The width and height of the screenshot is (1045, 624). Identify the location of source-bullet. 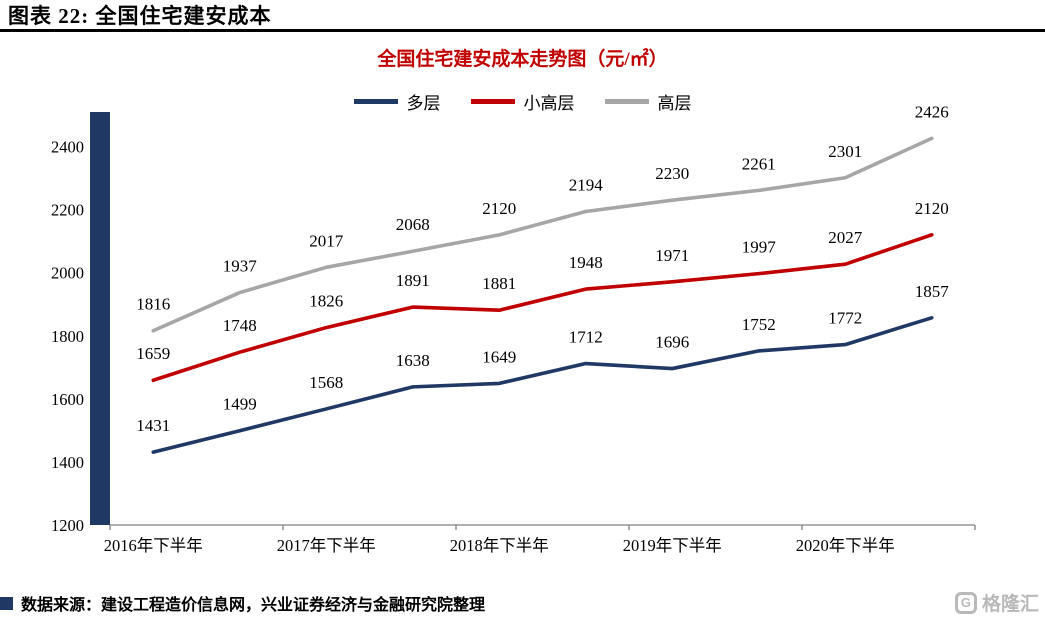
(6, 603).